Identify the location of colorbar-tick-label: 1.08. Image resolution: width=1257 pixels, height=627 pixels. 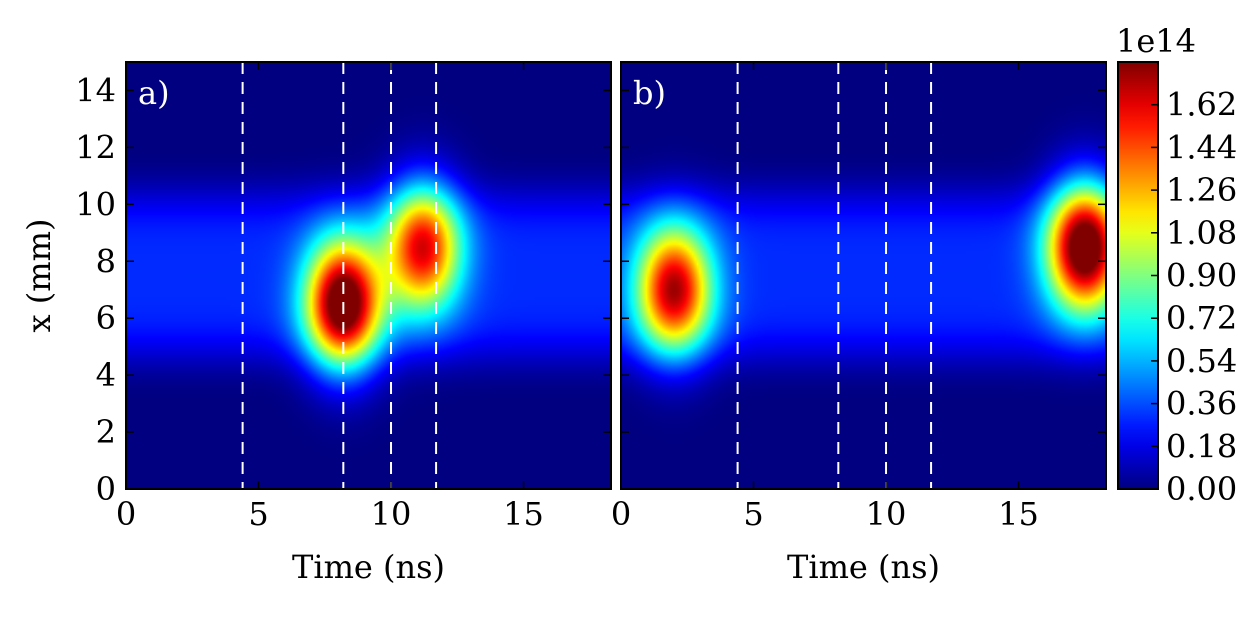
(1201, 233).